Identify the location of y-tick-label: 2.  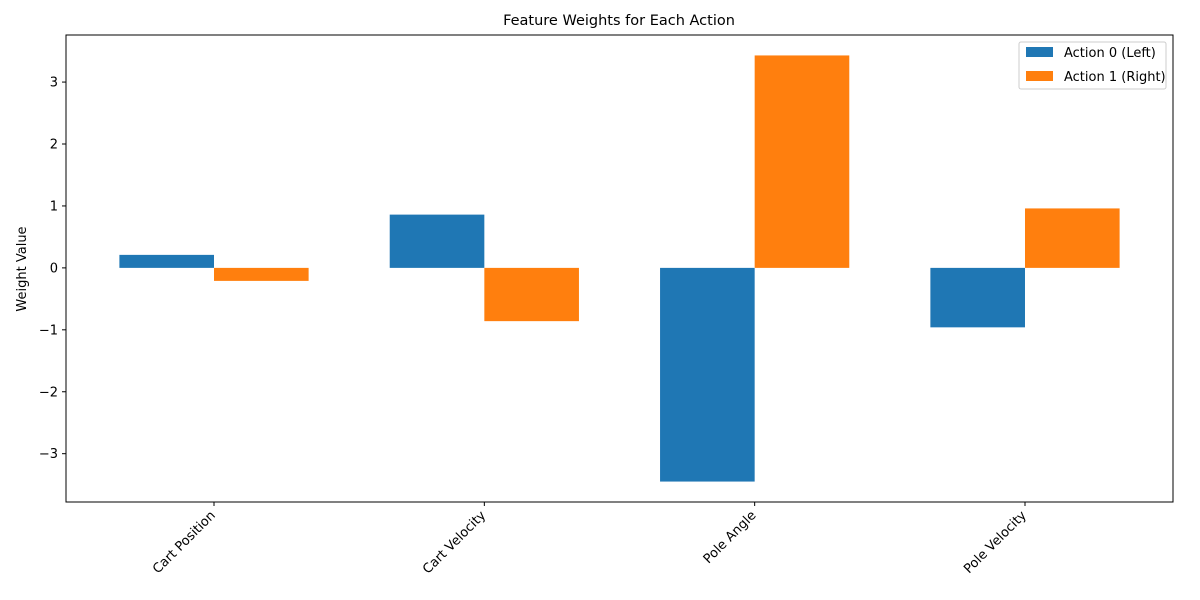
(54, 145).